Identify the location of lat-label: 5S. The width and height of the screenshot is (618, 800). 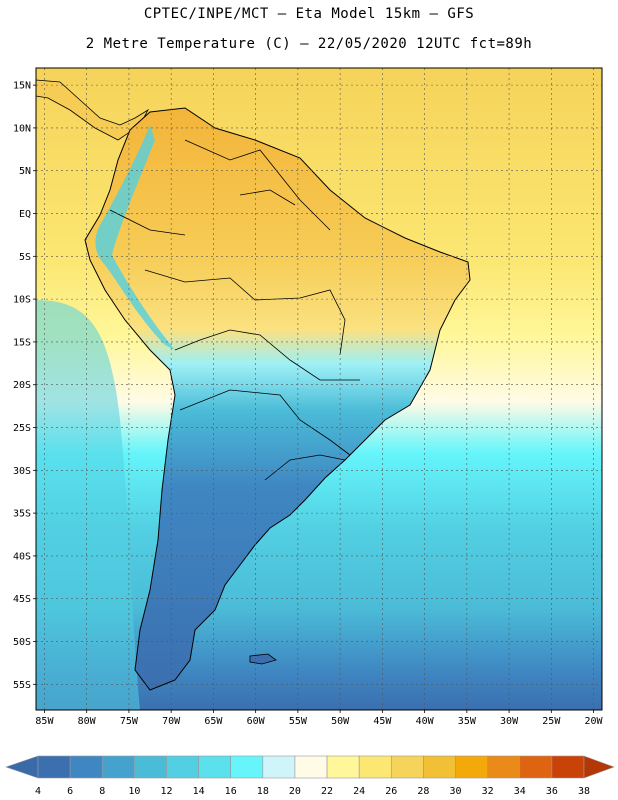
(25, 257).